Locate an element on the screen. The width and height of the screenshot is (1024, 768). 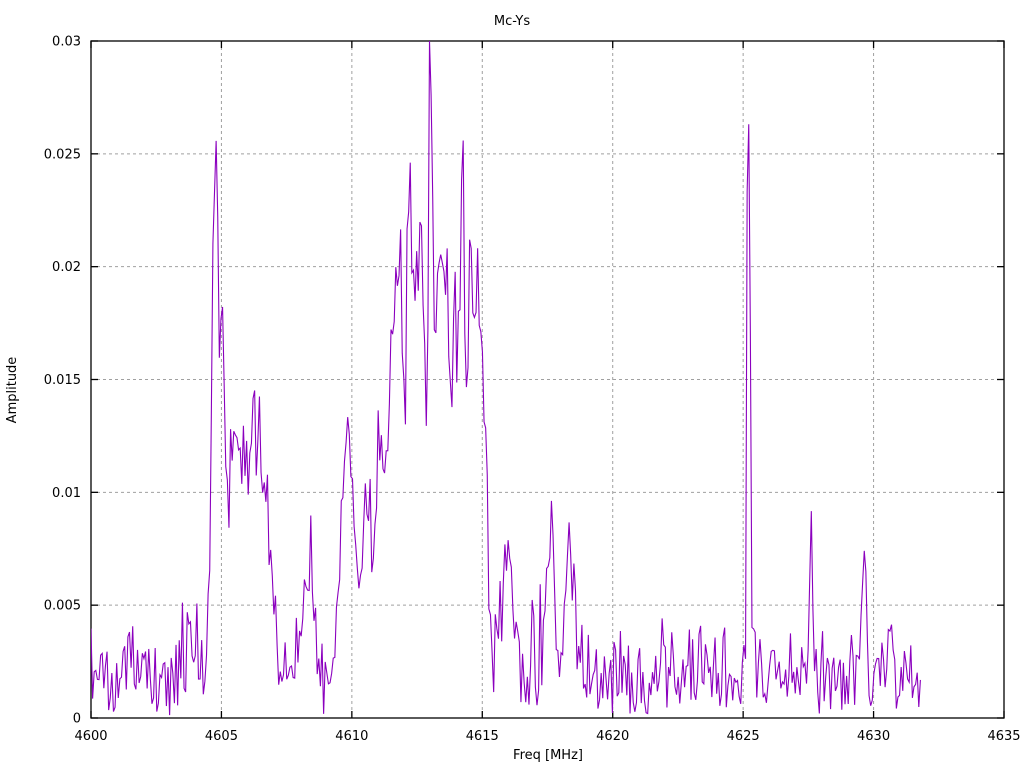
y-tick-label: 0.02 is located at coordinates (66, 267).